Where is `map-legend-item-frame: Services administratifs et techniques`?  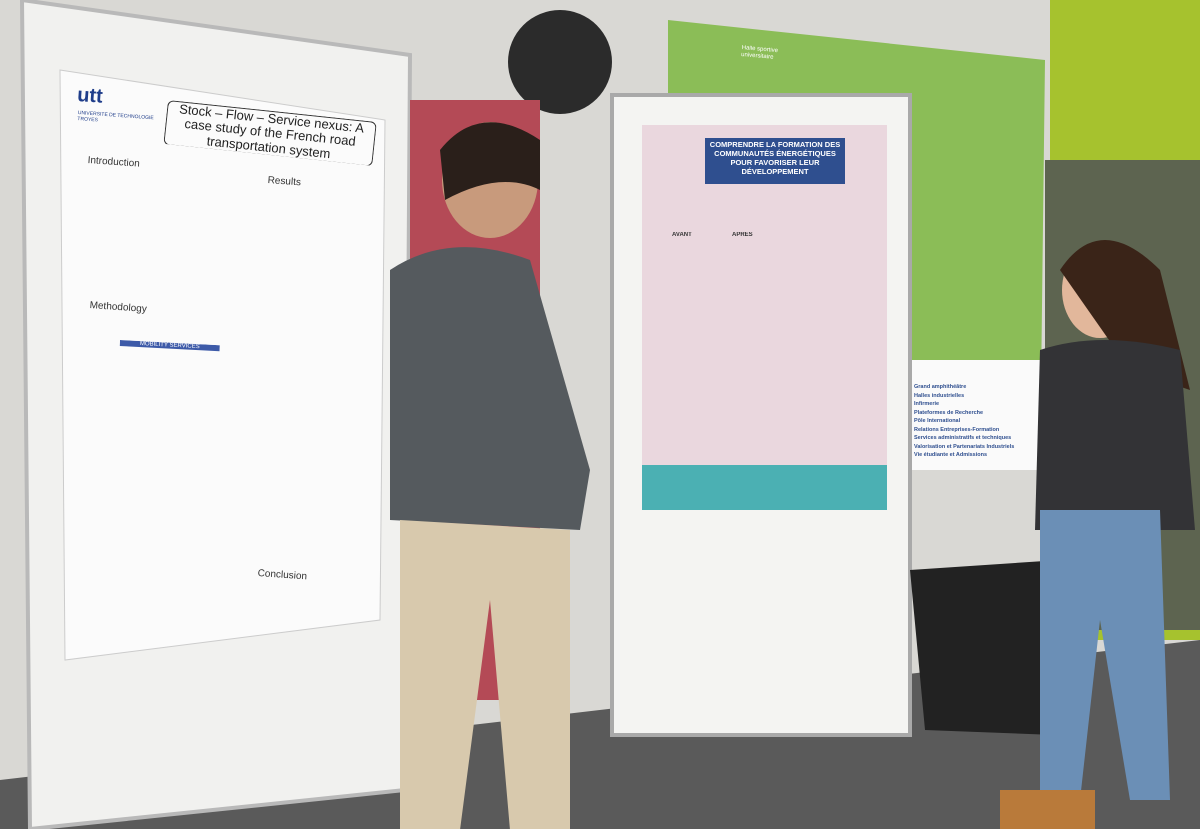
map-legend-item-frame: Services administratifs et techniques is located at coordinates (963, 438).